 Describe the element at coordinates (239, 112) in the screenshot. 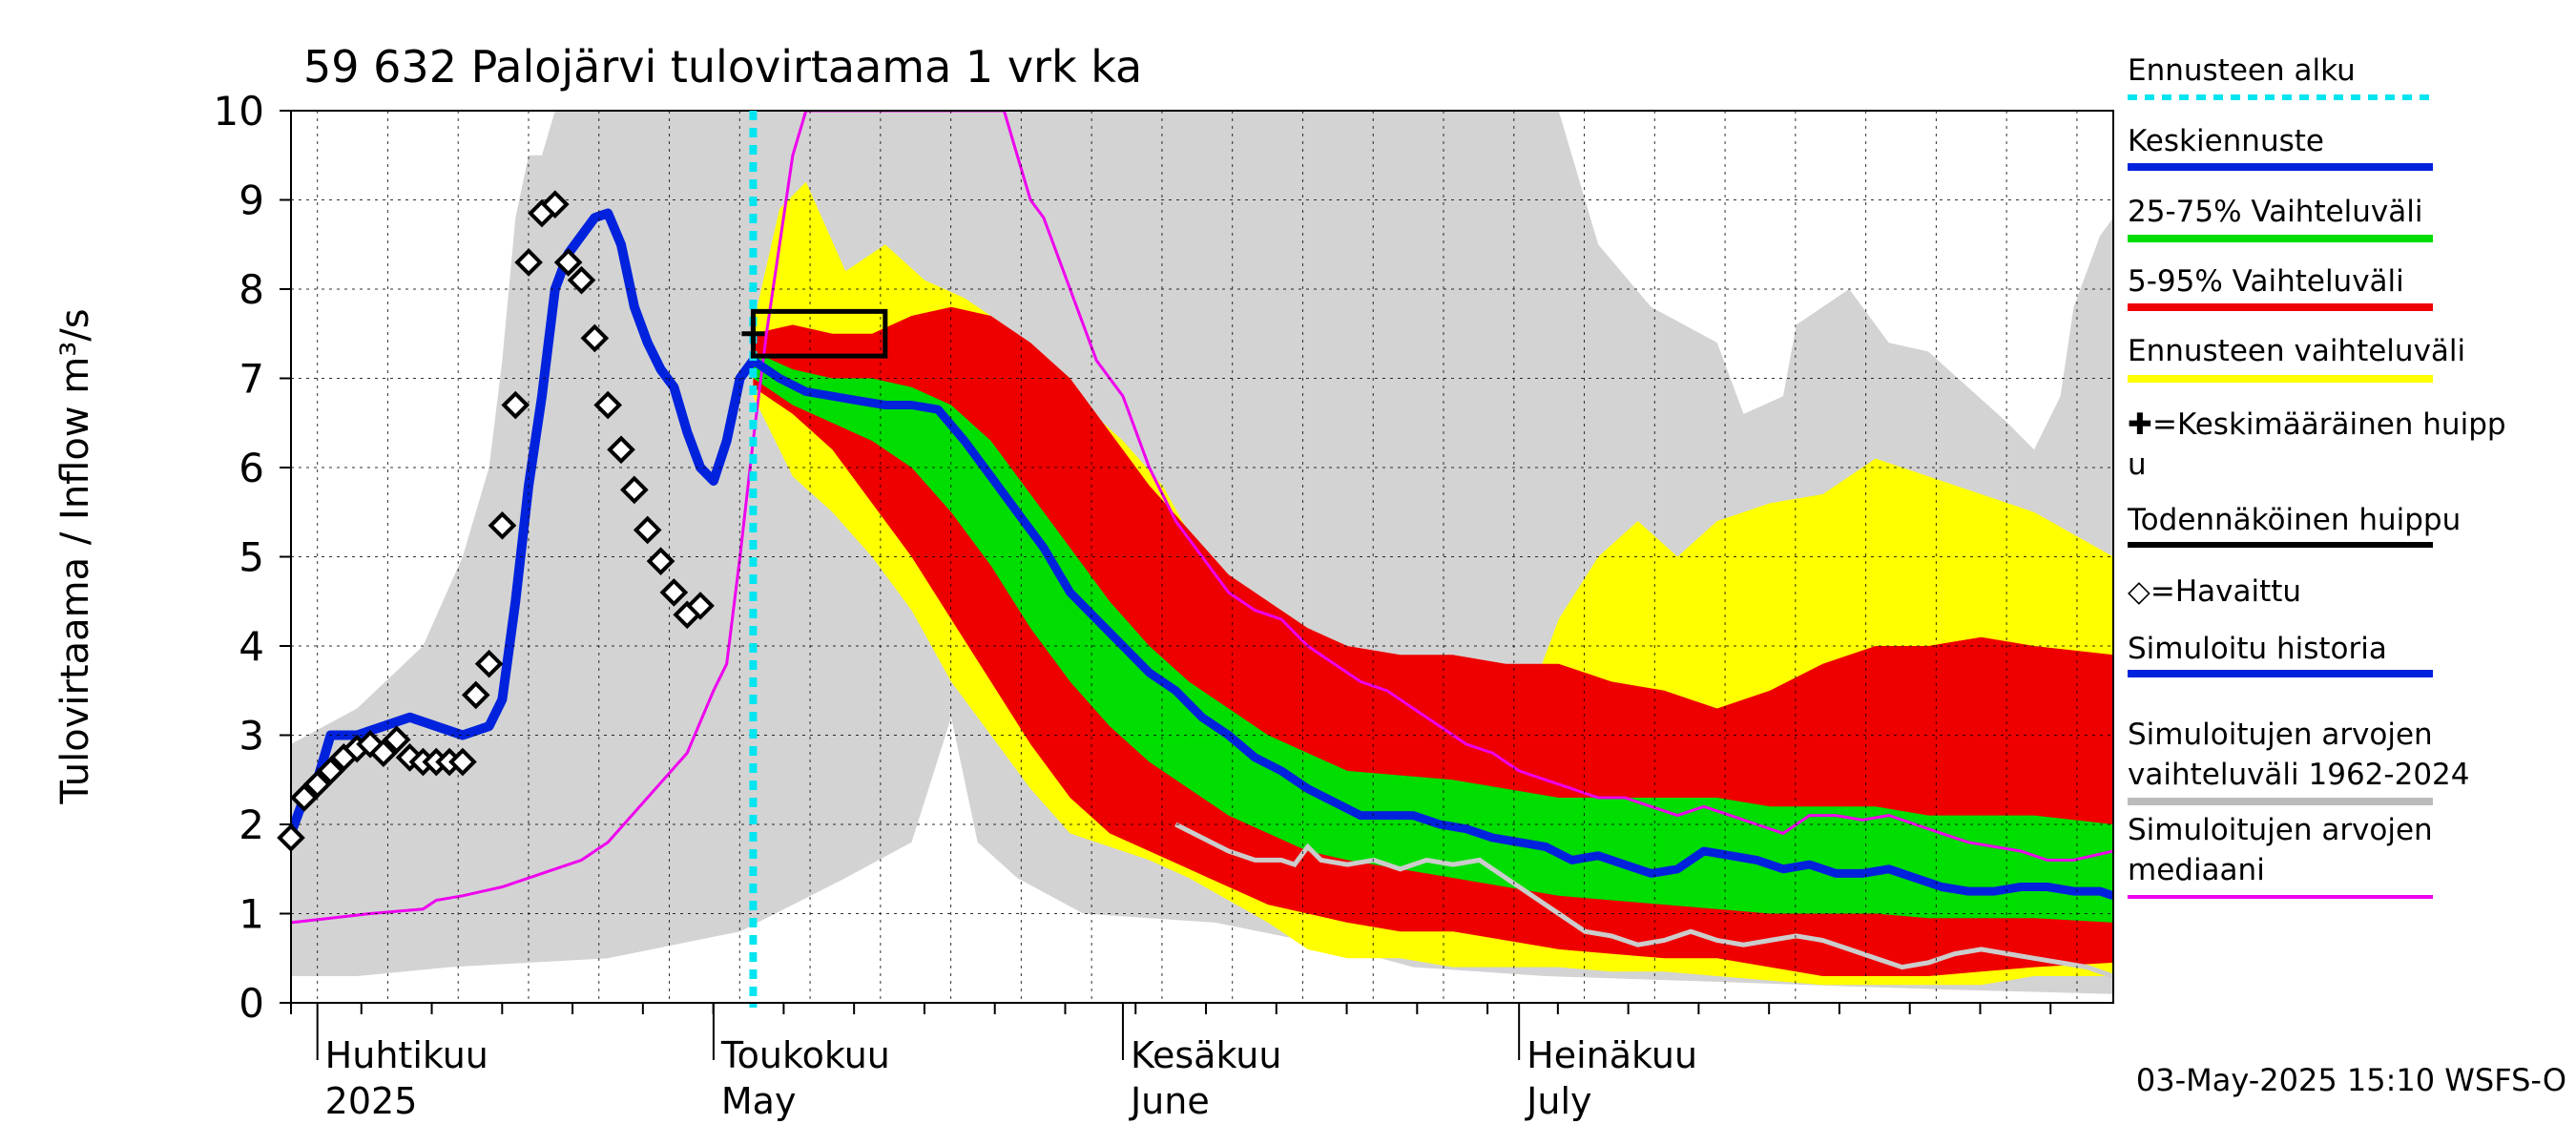

I see `y-tick-label: 10` at that location.